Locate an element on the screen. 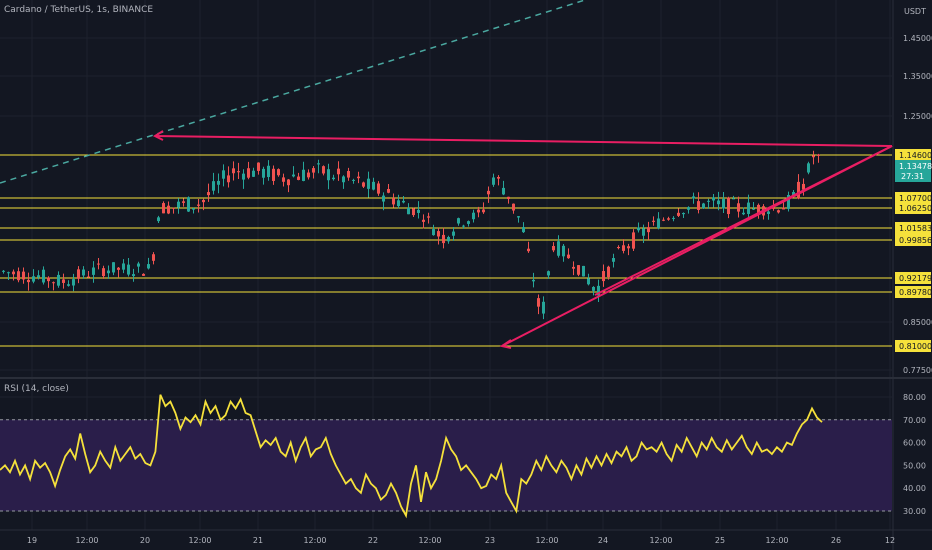  price-level-label: 0.99856 is located at coordinates (915, 240).